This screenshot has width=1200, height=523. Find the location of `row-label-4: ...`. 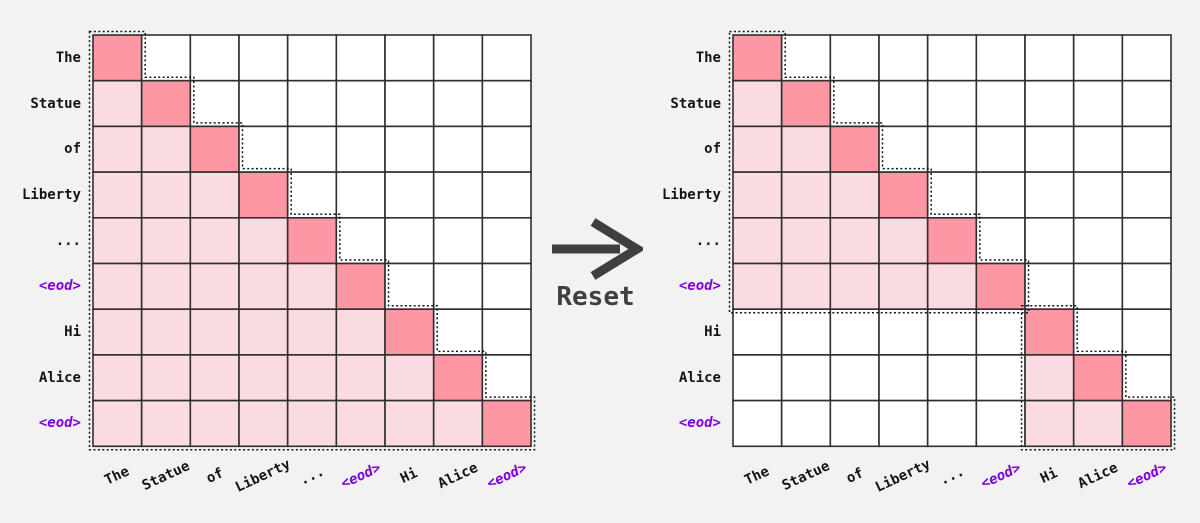

row-label-4: ... is located at coordinates (68, 240).